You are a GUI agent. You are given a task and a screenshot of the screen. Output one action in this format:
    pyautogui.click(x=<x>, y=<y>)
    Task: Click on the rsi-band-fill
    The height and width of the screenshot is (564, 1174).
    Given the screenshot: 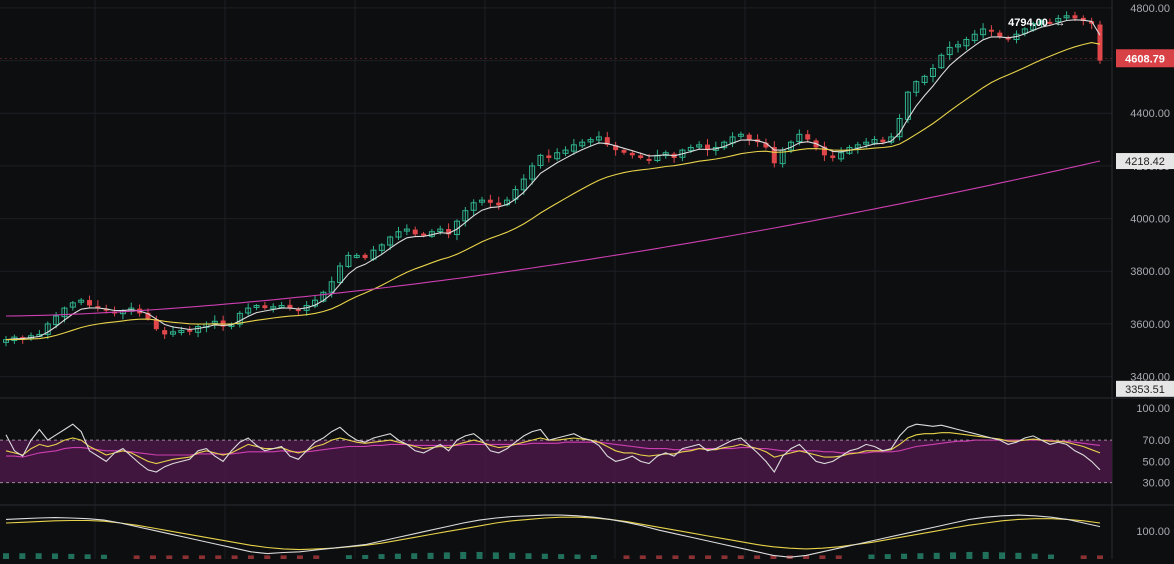 What is the action you would take?
    pyautogui.click(x=556, y=461)
    